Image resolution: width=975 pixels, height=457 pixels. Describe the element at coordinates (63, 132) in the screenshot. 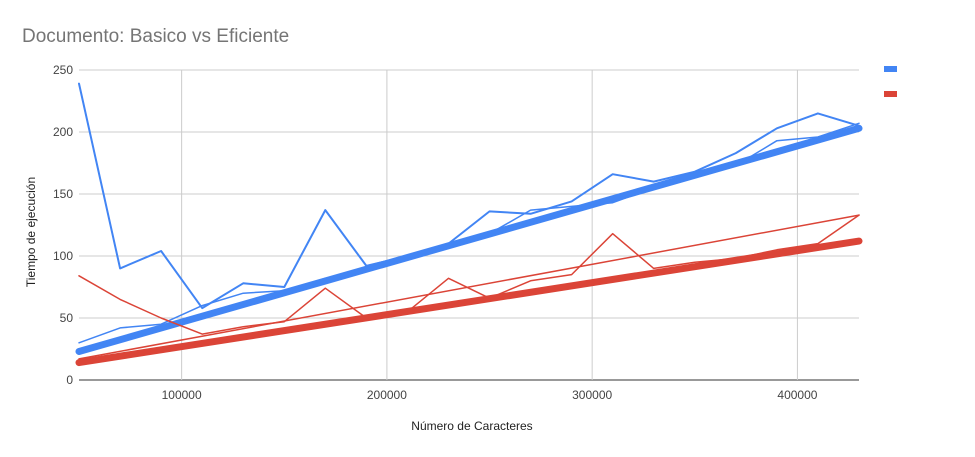

I see `y-tick-label: 200` at that location.